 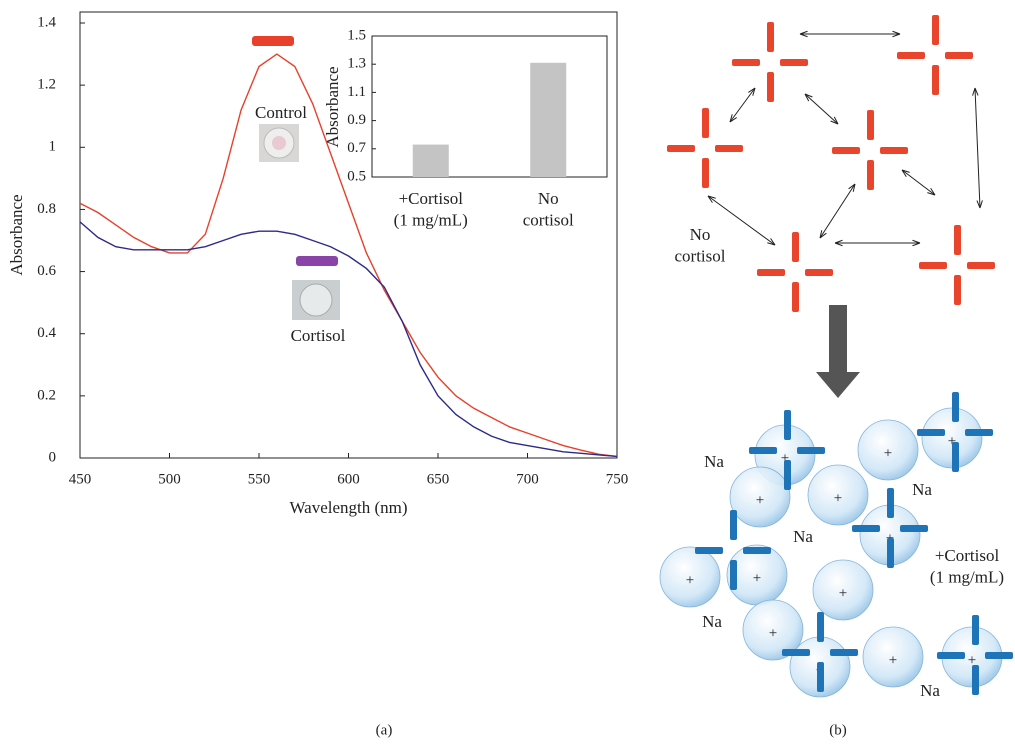 What do you see at coordinates (46, 85) in the screenshot?
I see `y-tick-label: 1.2` at bounding box center [46, 85].